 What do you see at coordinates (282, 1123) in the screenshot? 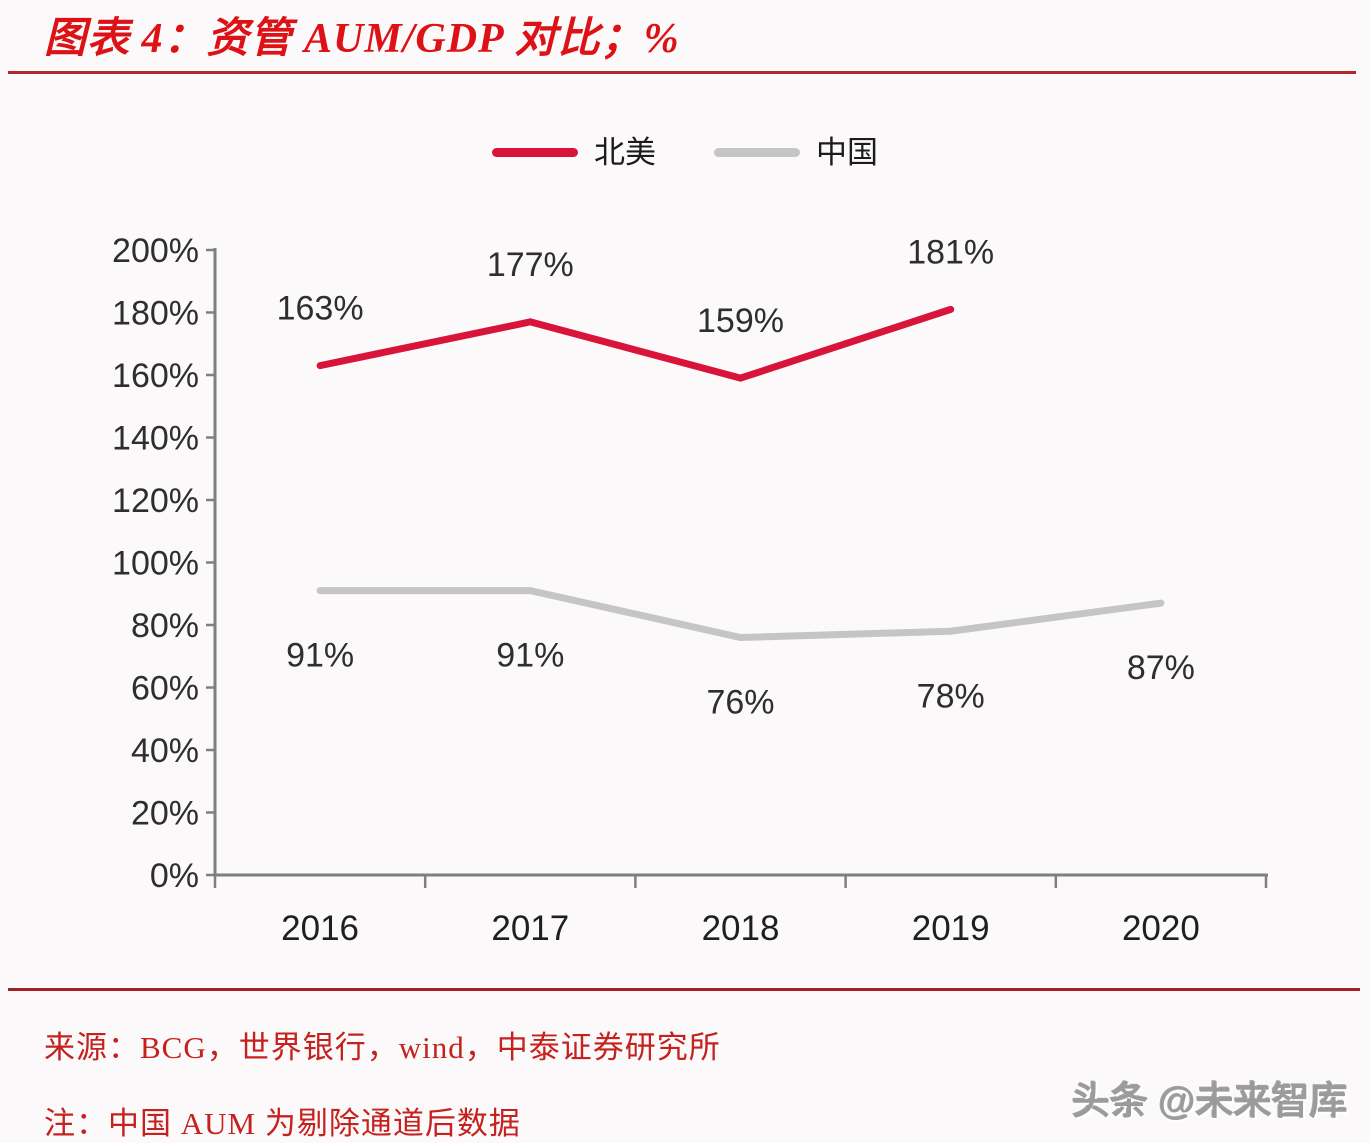
I see `data-note: 注：中国 AUM 为剔除通道后数据` at bounding box center [282, 1123].